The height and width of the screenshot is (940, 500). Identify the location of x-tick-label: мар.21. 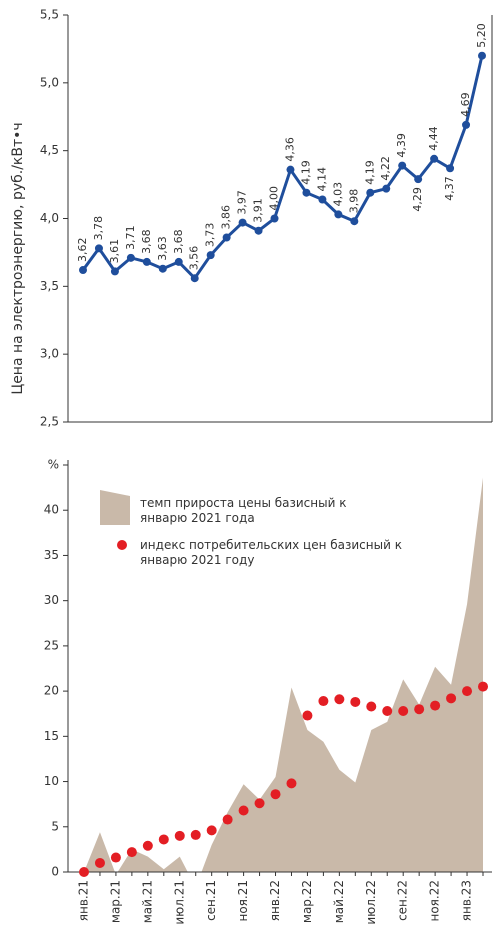
(115, 901).